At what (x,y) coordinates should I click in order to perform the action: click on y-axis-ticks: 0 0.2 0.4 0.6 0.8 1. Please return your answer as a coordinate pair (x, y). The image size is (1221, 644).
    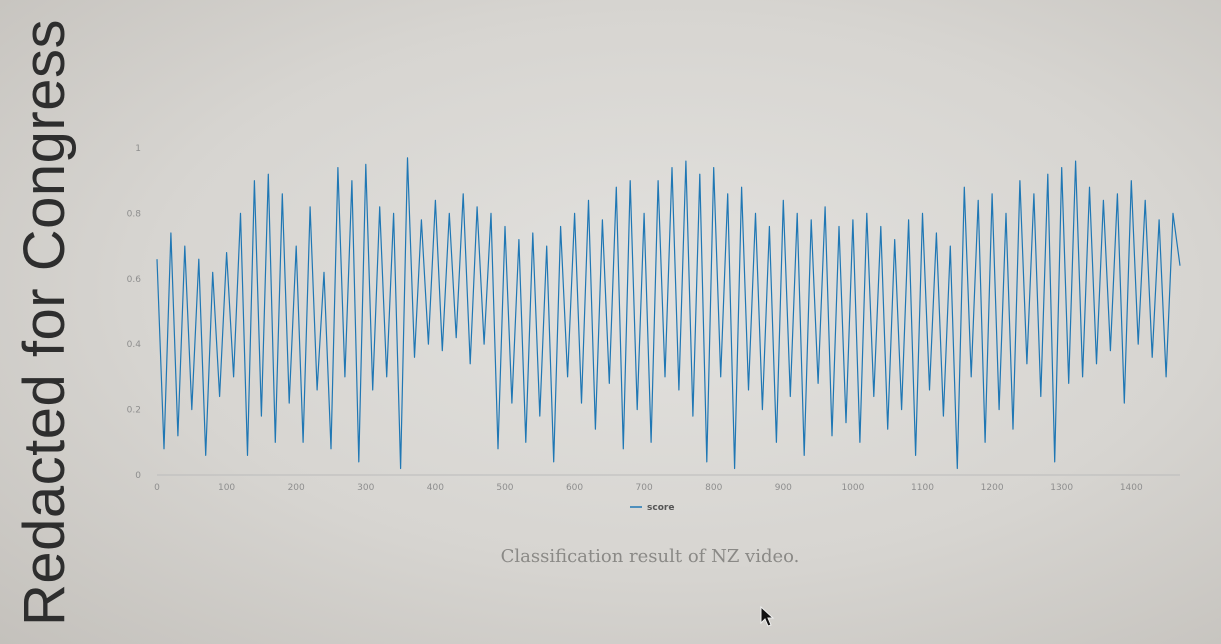
    Looking at the image, I should click on (134, 312).